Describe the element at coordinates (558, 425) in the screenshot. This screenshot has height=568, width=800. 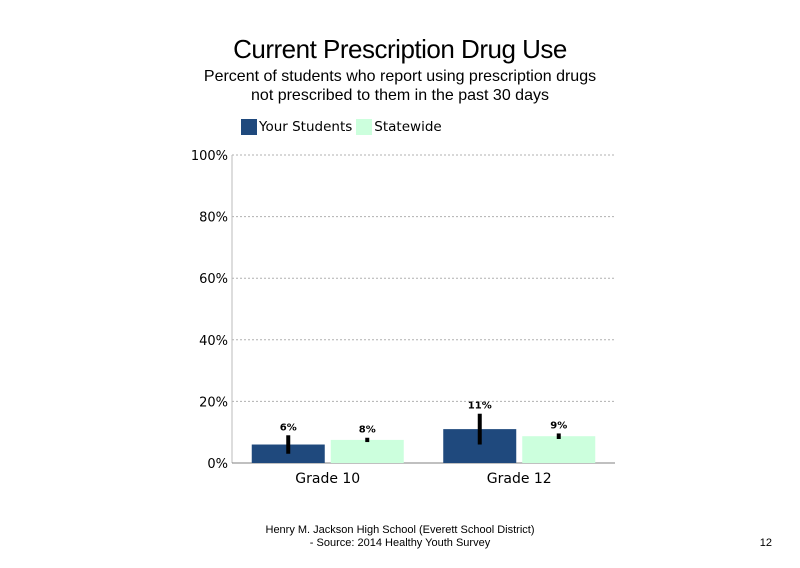
I see `data-label: 9%` at that location.